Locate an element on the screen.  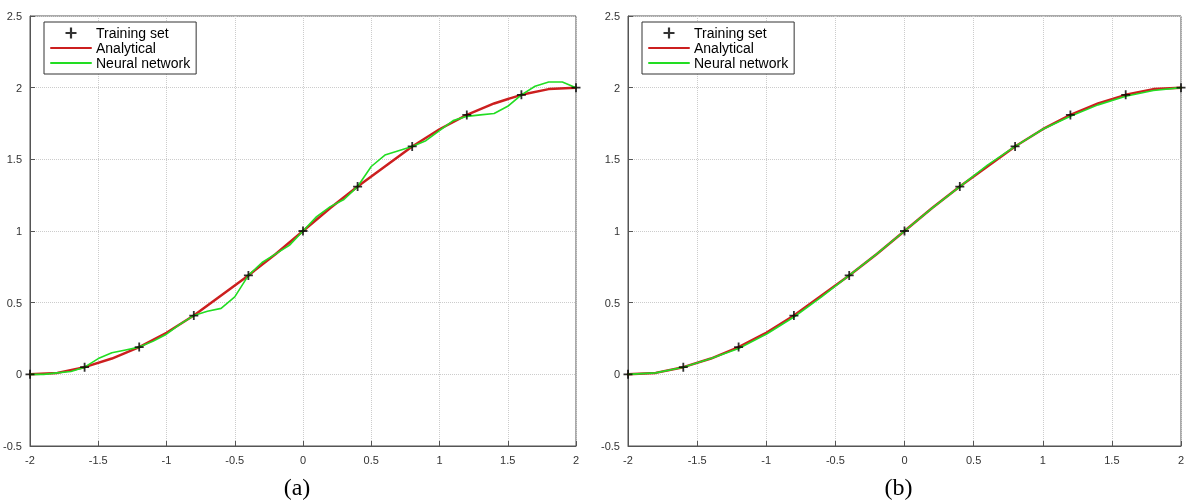
text: (b) is located at coordinates (898, 487).